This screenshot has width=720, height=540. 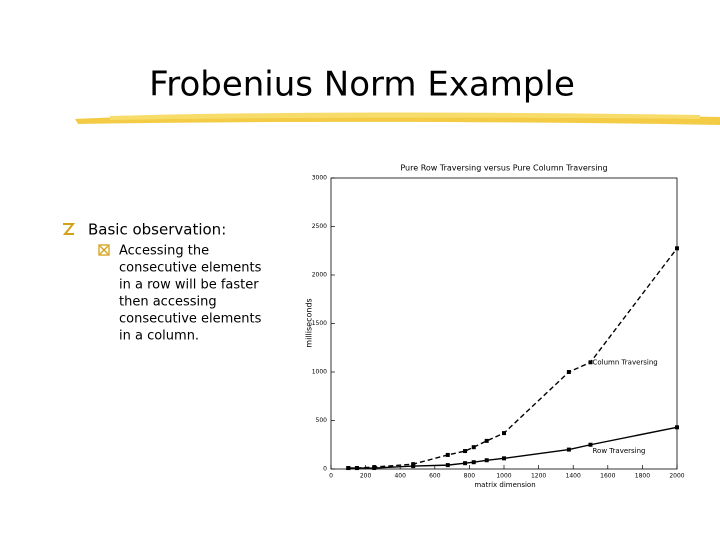 What do you see at coordinates (676, 476) in the screenshot?
I see `x-tick-label: 2000` at bounding box center [676, 476].